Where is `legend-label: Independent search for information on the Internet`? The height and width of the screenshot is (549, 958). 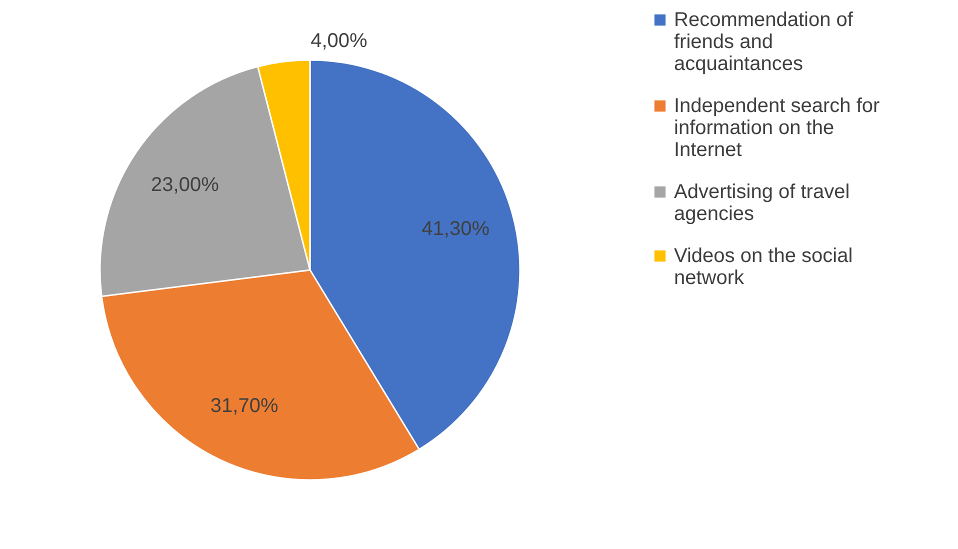
legend-label: Independent search for information on the Internet is located at coordinates (777, 128).